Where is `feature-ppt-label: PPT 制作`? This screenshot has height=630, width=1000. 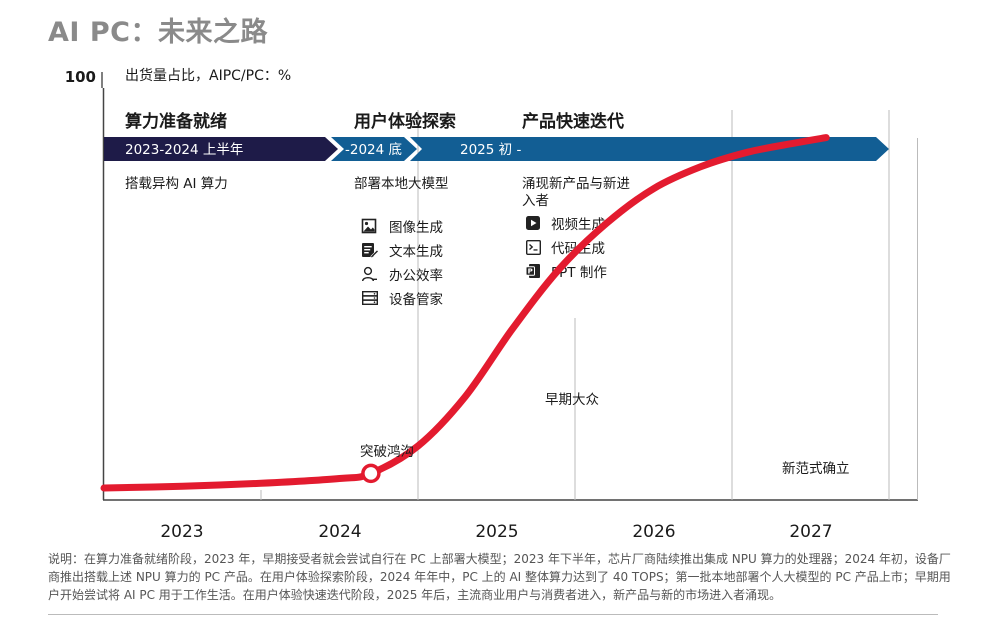 feature-ppt-label: PPT 制作 is located at coordinates (579, 273).